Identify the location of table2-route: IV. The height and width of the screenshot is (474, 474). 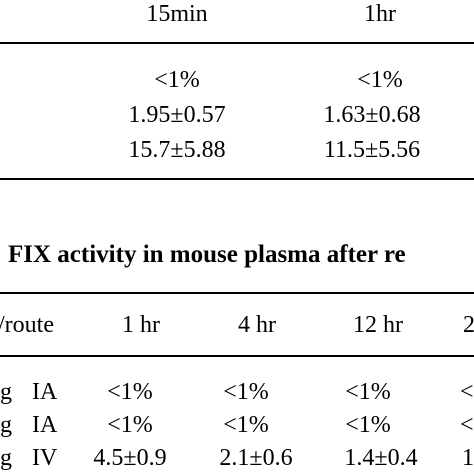
(45, 458).